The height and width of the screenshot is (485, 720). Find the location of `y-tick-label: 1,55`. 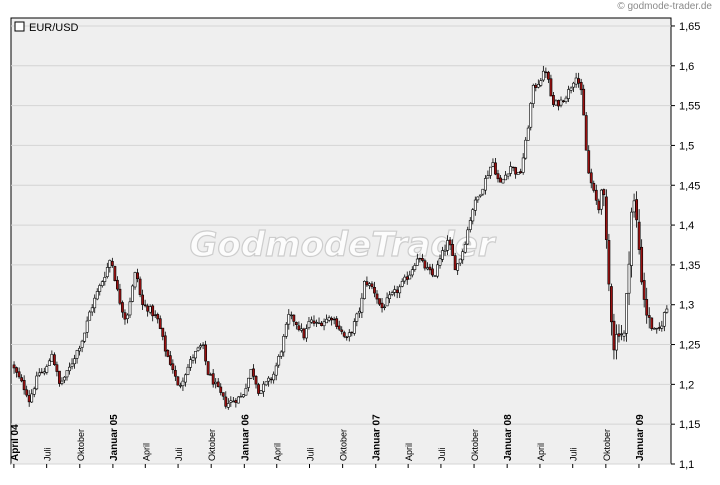

y-tick-label: 1,55 is located at coordinates (689, 107).